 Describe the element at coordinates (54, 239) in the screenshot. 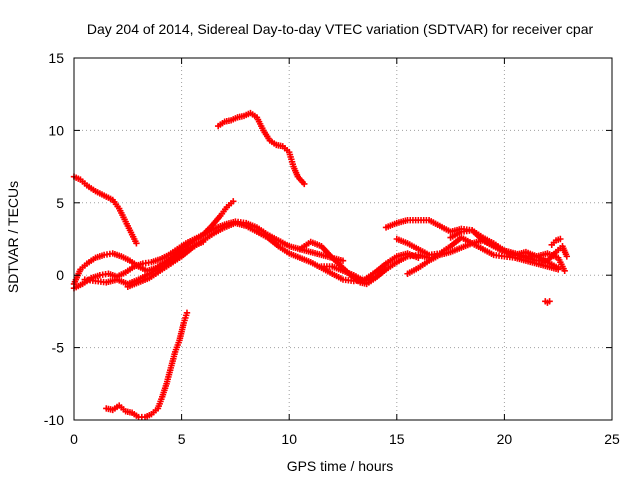

I see `y-tick-labels: -10 -5 0 5 10 15` at that location.